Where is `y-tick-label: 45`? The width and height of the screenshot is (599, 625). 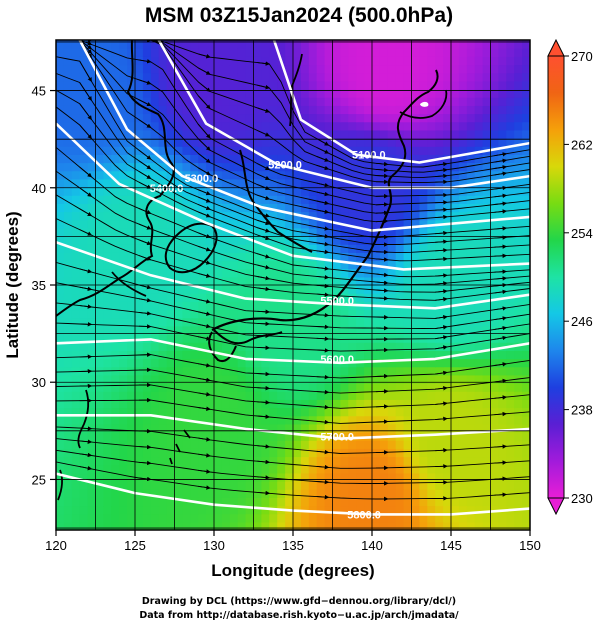 y-tick-label: 45 is located at coordinates (39, 91).